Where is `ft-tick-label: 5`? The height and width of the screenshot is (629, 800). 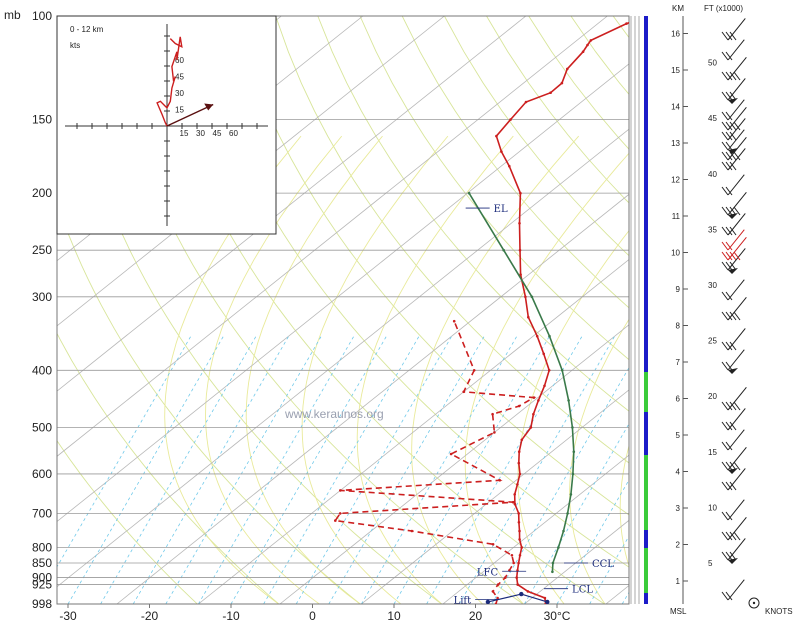
ft-tick-label: 5 is located at coordinates (710, 563).